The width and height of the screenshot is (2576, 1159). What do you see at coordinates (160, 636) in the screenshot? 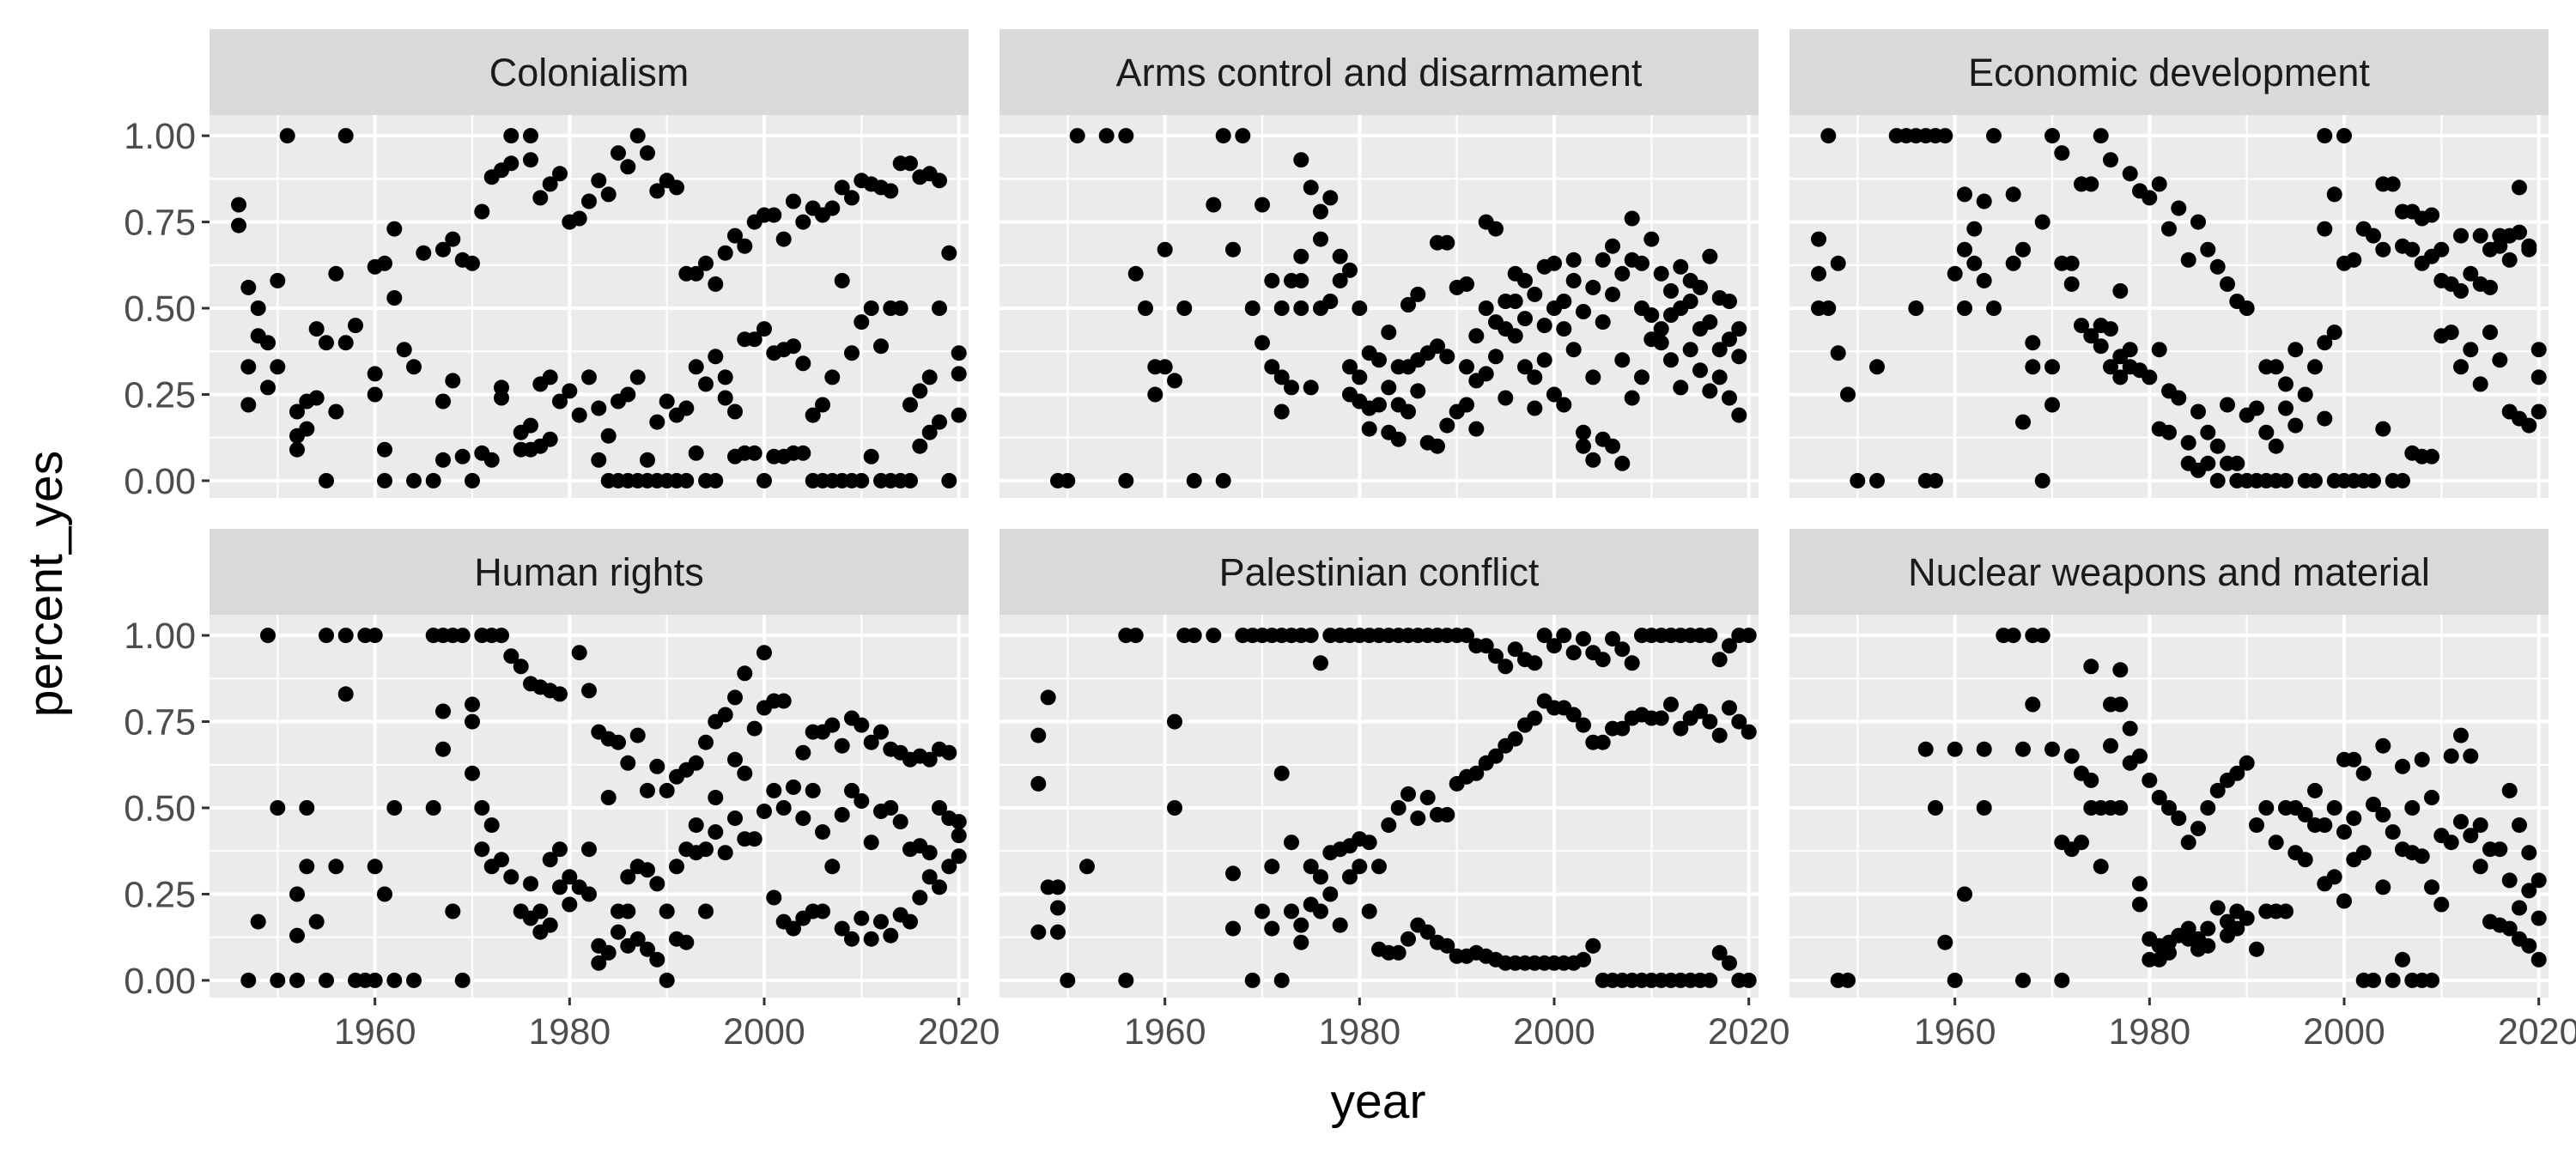
I see `y-tick-label: 1.00` at bounding box center [160, 636].